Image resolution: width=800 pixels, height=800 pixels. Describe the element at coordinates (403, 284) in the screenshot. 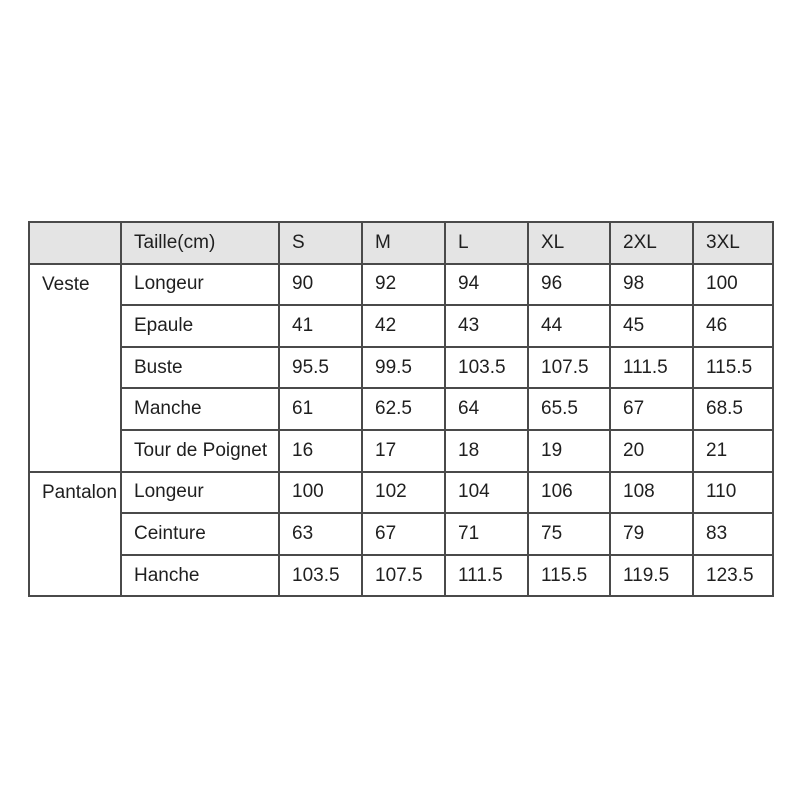

I see `value-cell: 92` at that location.